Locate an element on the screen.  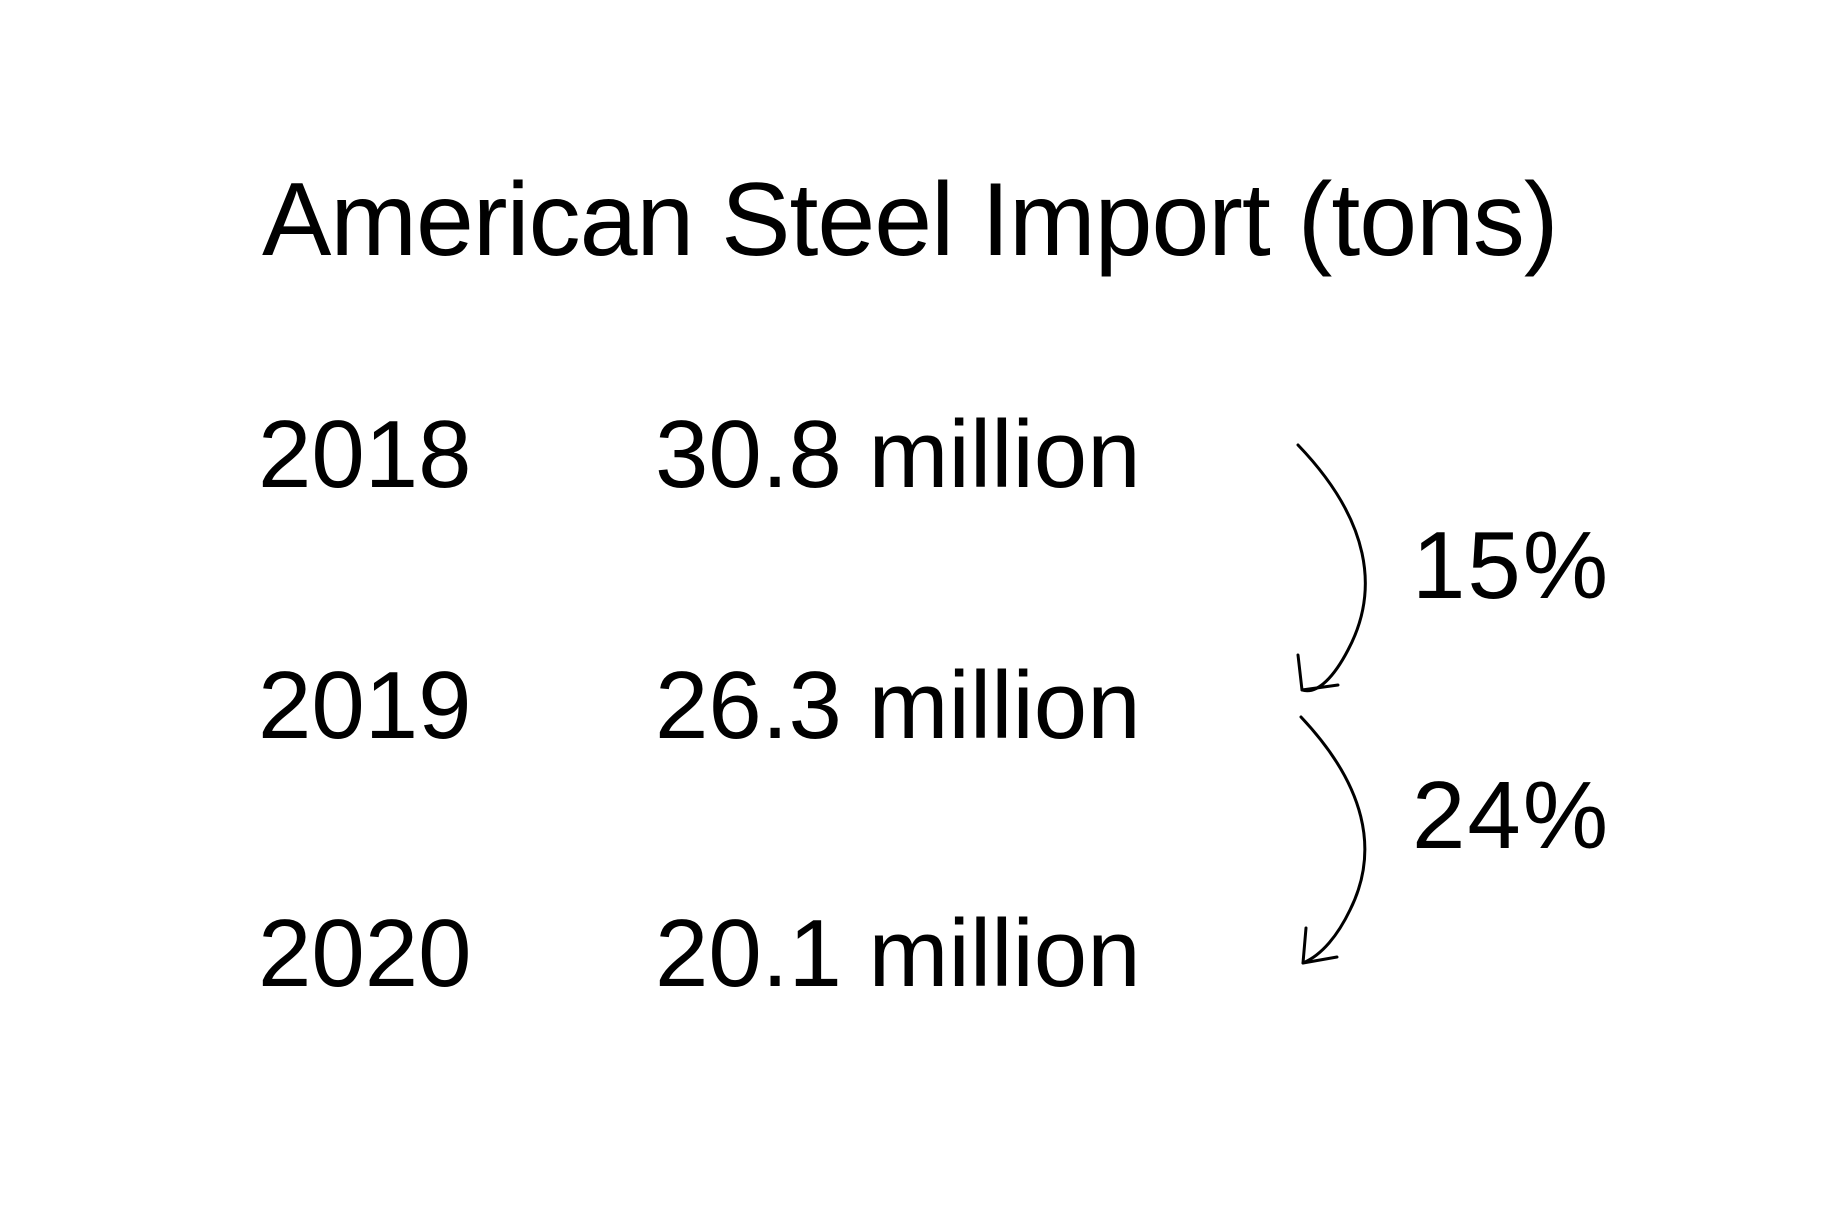
change-label-2019-2020: 24% is located at coordinates (1511, 815).